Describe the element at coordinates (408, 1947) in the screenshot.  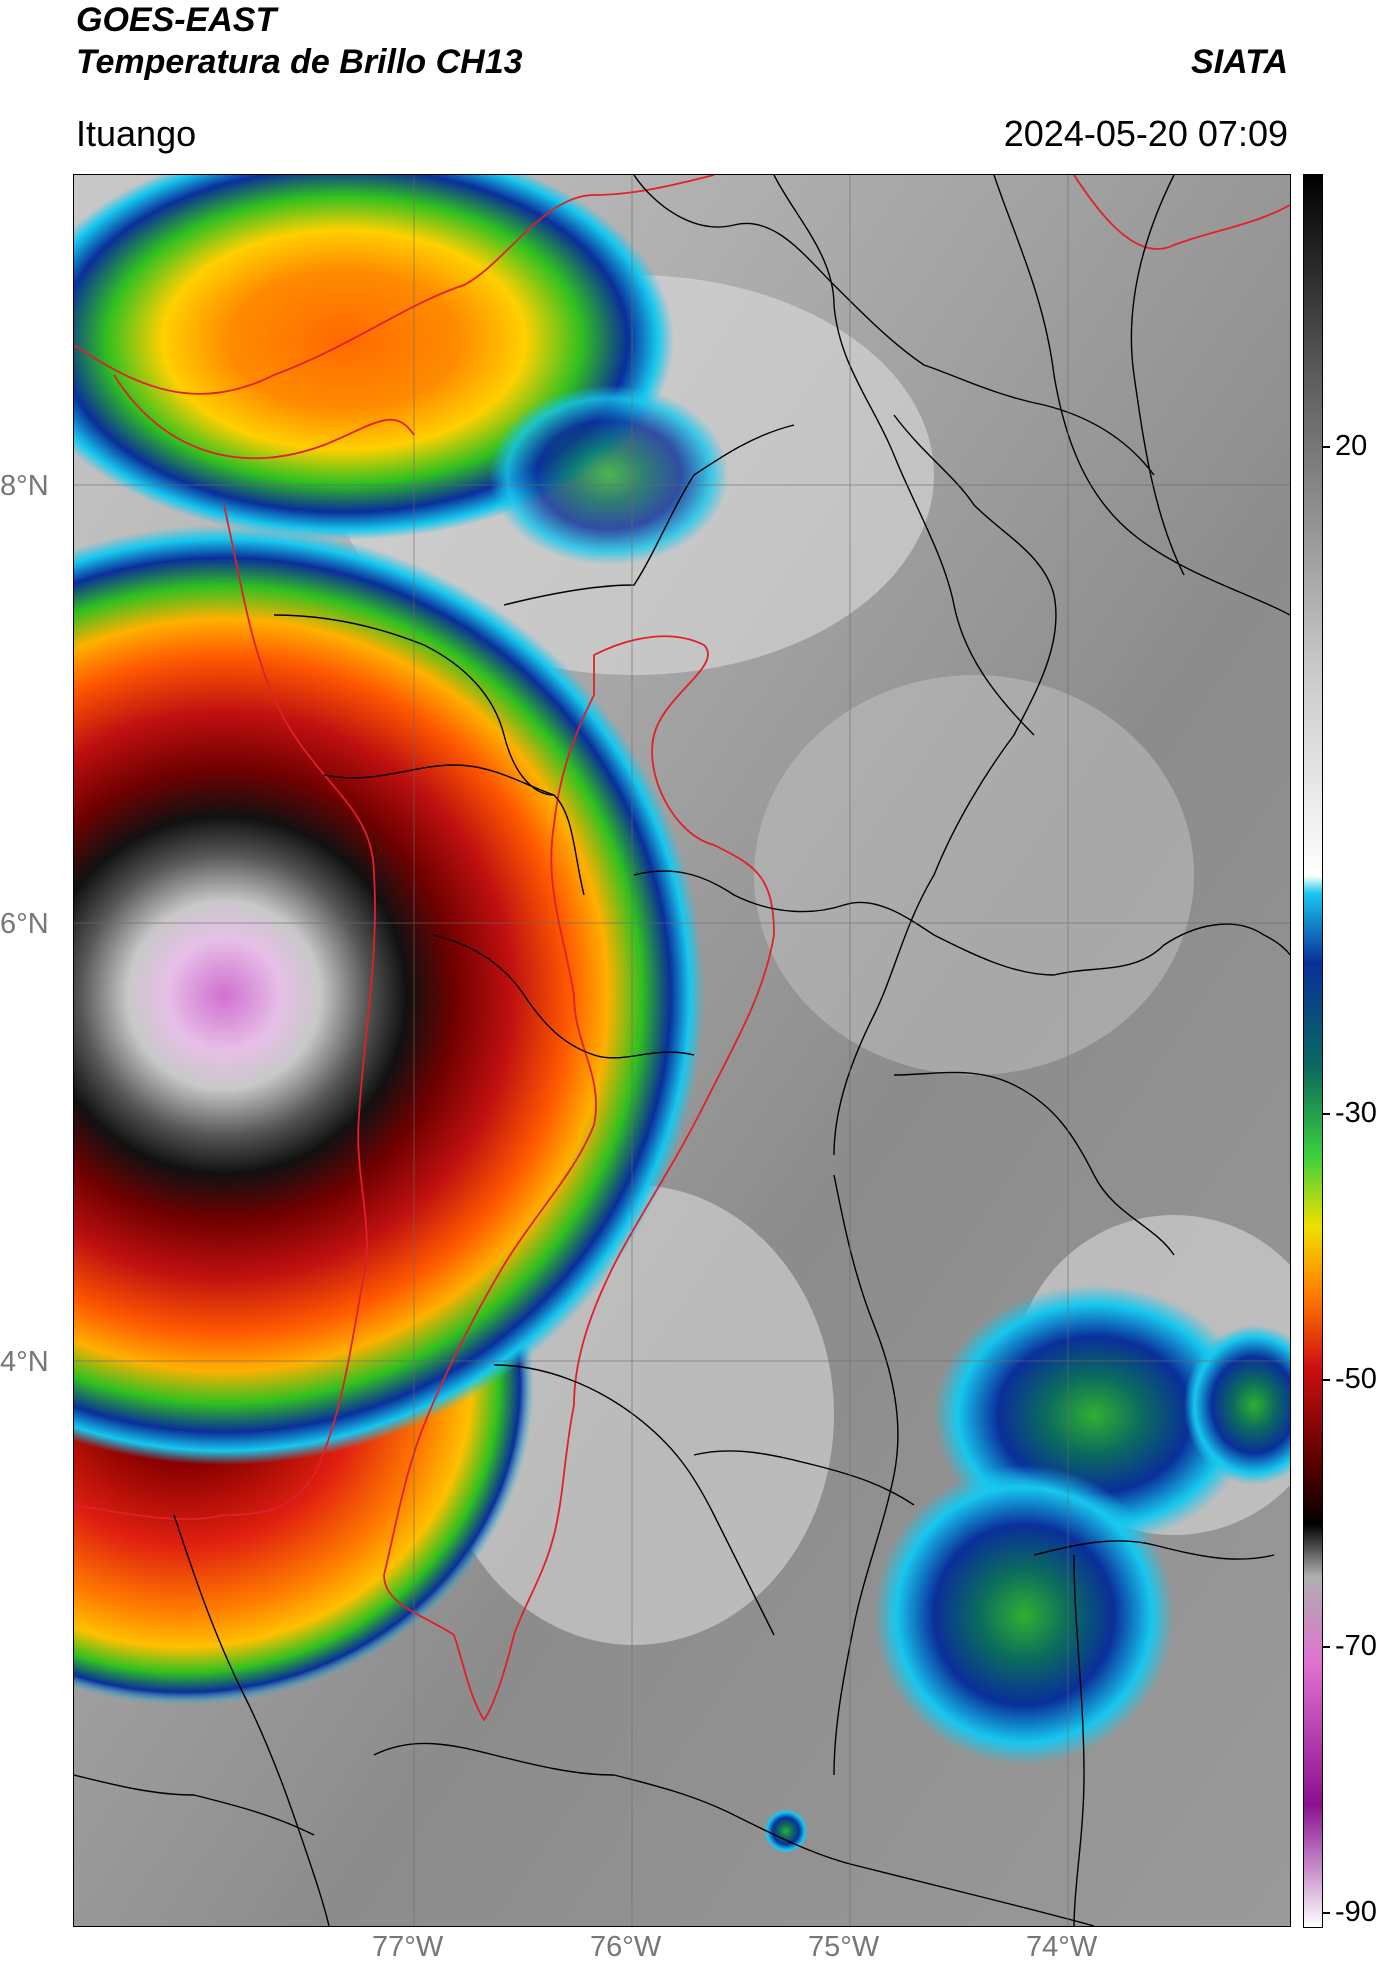
I see `lon-label-77w: 77°W` at that location.